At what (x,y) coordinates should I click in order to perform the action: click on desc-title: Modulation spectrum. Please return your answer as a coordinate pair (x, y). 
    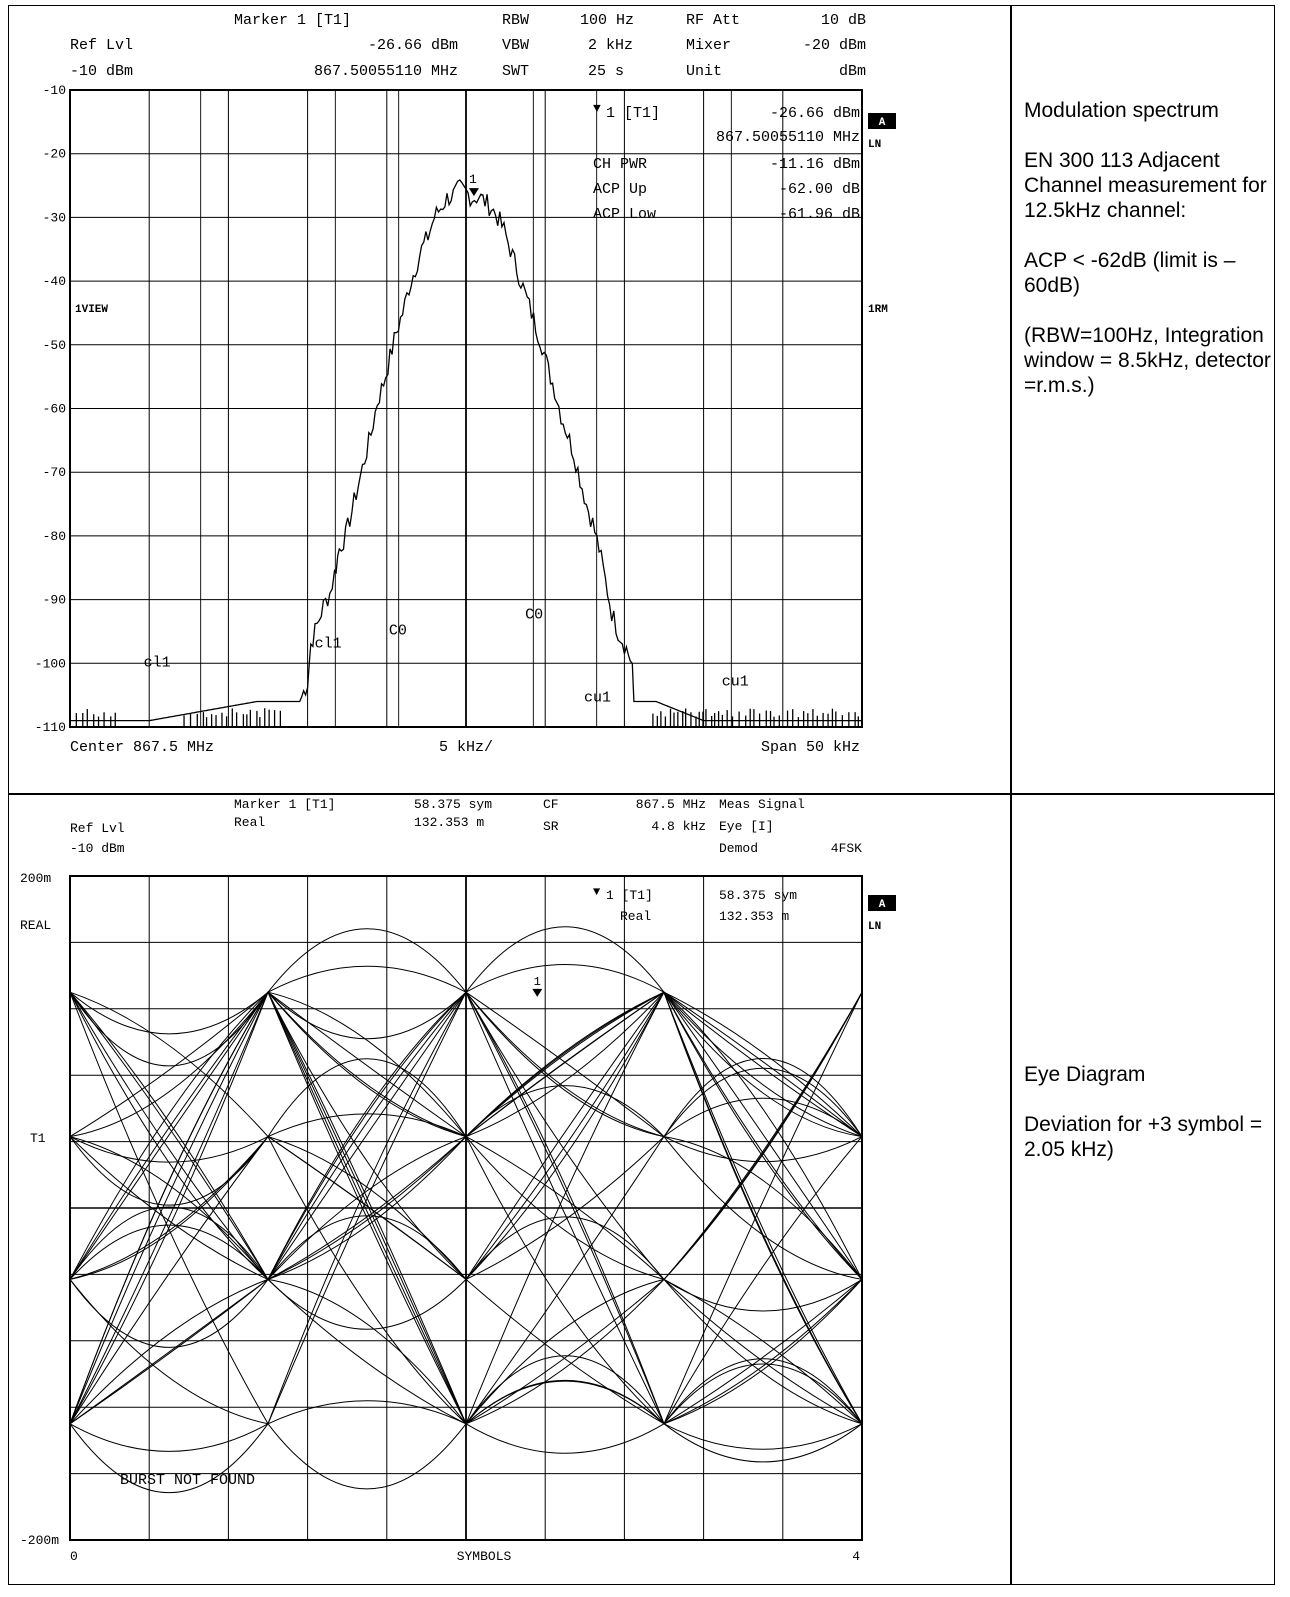
    Looking at the image, I should click on (1121, 110).